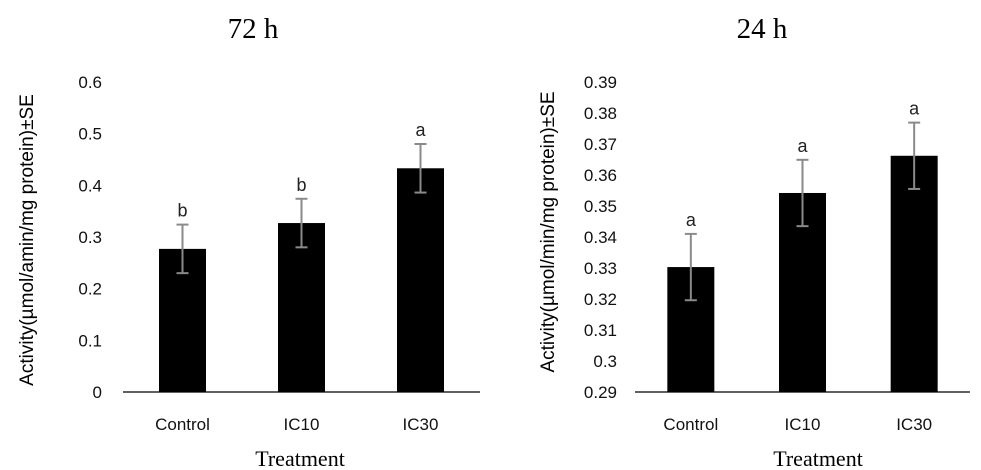 The height and width of the screenshot is (470, 981). I want to click on y-tick-label: 0.29, so click(600, 392).